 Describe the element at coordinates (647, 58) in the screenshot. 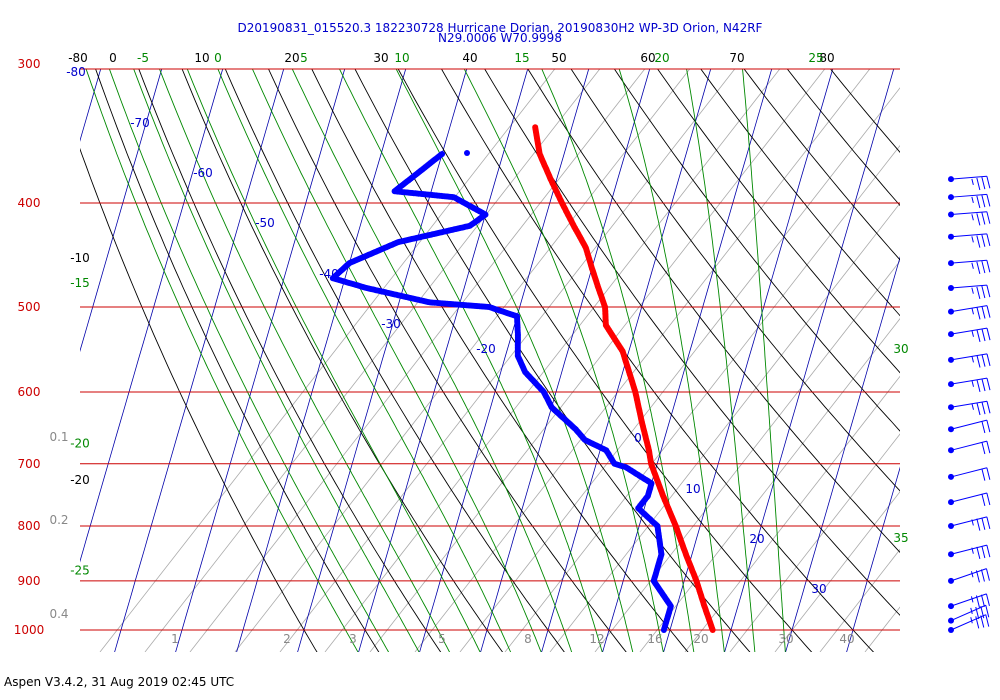

I see `top-temp-label: 60` at that location.